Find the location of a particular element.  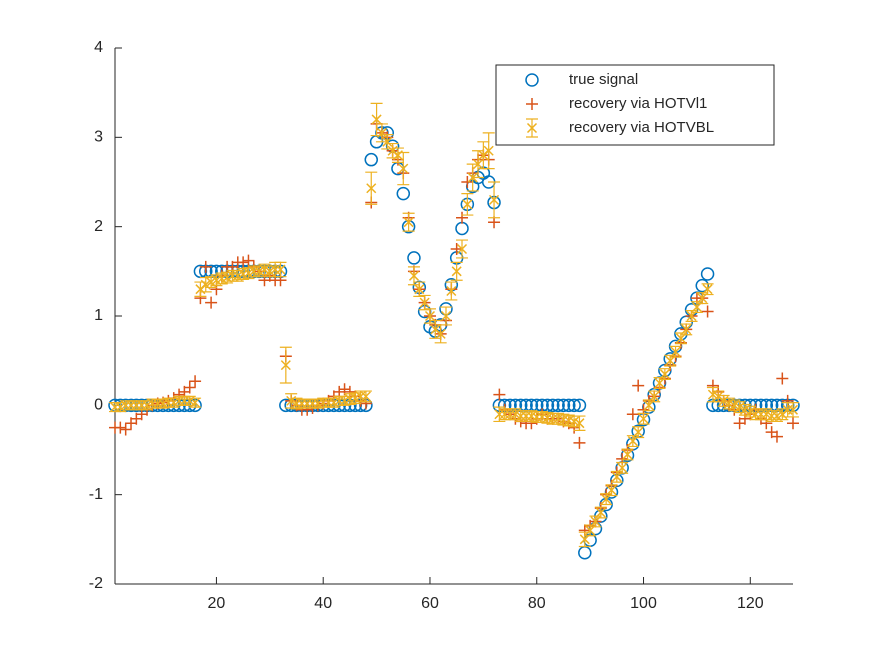

y-tick-label: 2 is located at coordinates (98, 226).